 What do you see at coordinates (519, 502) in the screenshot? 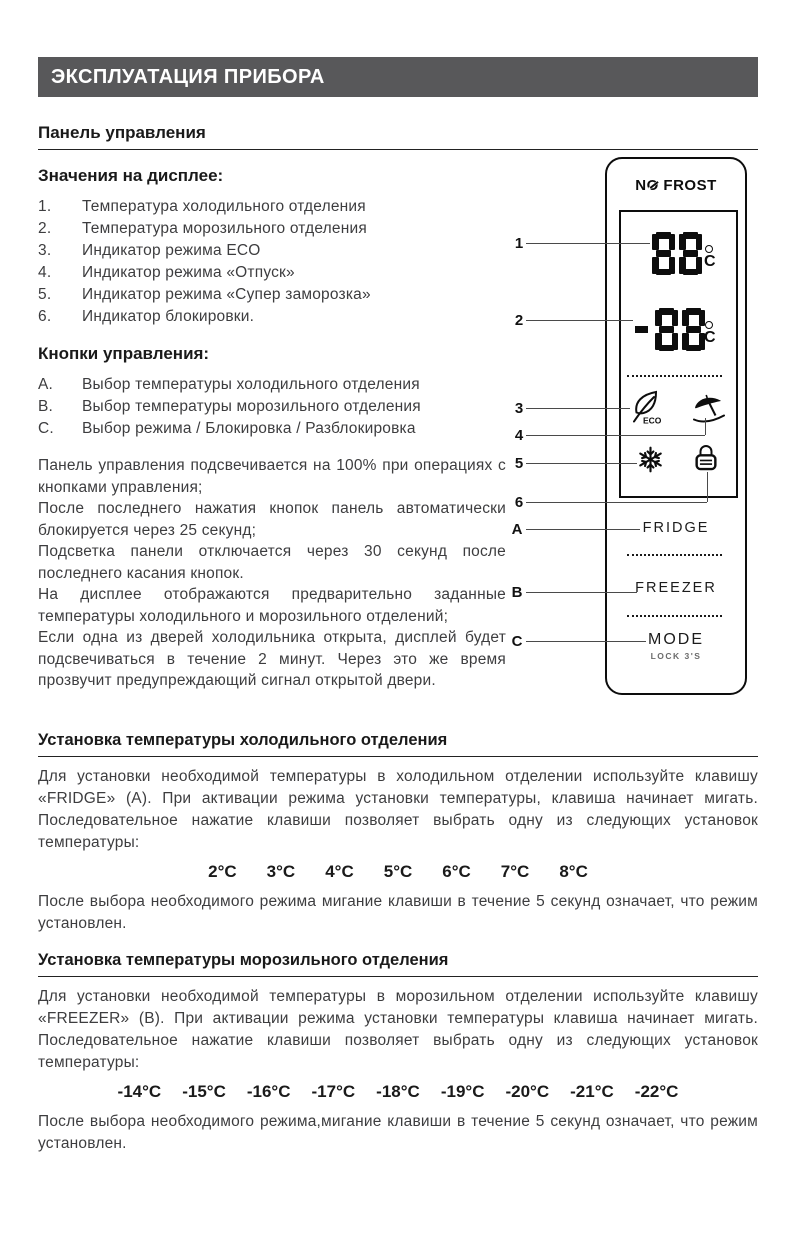
I see `callout-6: 6` at bounding box center [519, 502].